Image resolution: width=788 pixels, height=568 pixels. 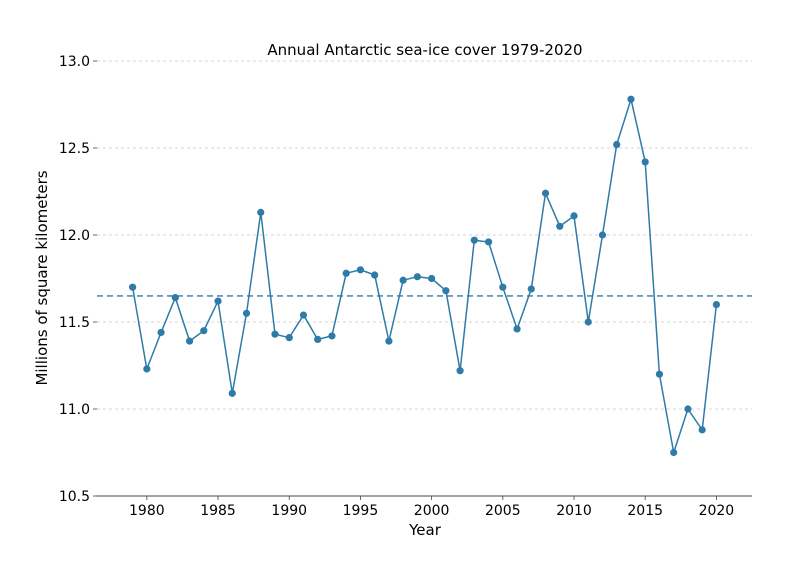 What do you see at coordinates (289, 511) in the screenshot?
I see `x-tick-label: 1990` at bounding box center [289, 511].